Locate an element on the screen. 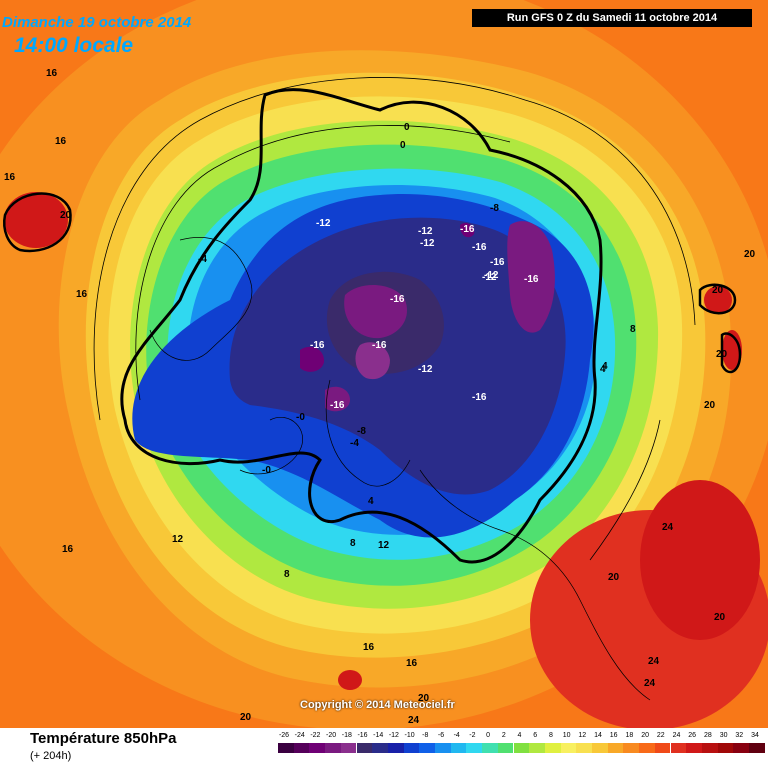  scale-label: -2 is located at coordinates (472, 735).